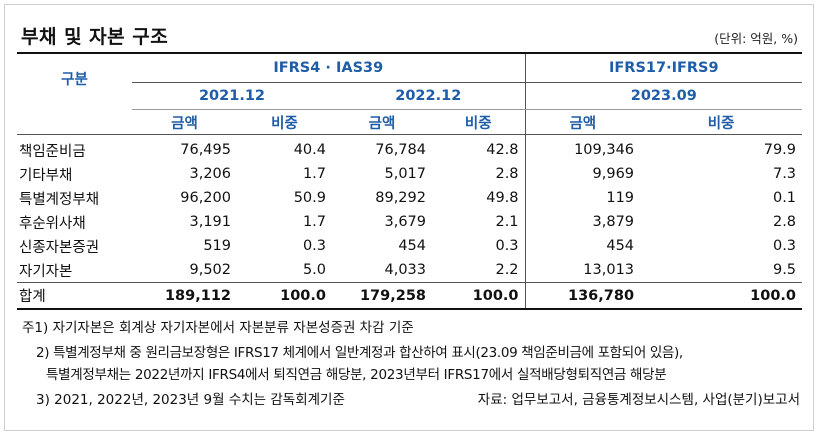 This screenshot has height=437, width=820. Describe the element at coordinates (52, 151) in the screenshot. I see `row-label: 책임준비금` at that location.